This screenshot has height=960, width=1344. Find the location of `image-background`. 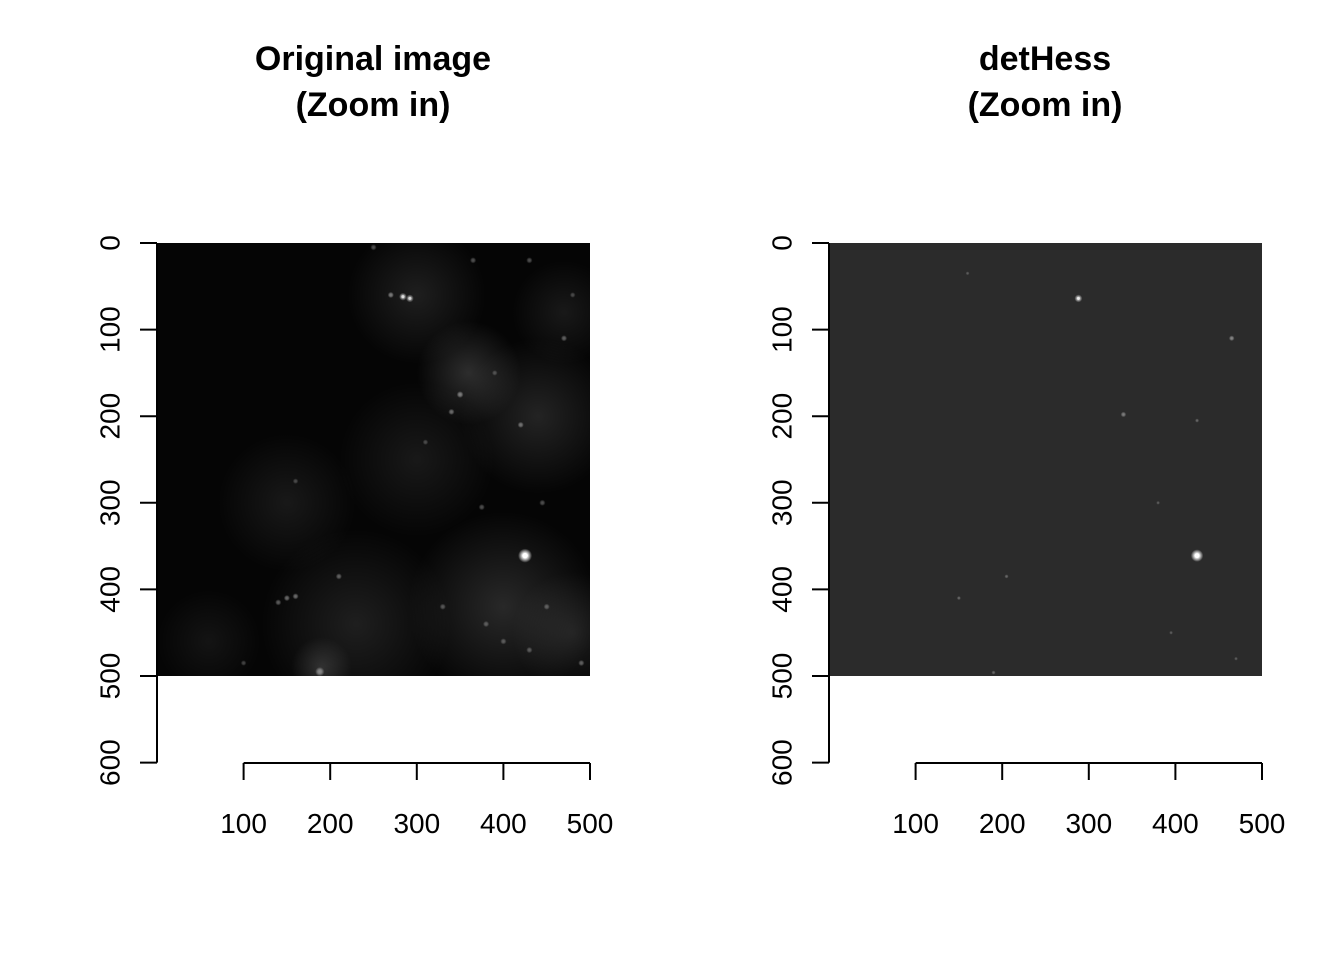

image-background is located at coordinates (1045, 459).